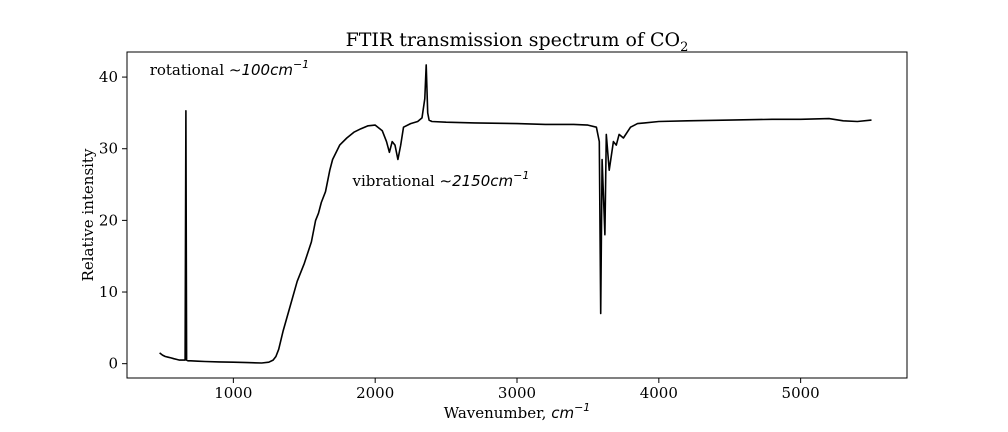 Image resolution: width=1008 pixels, height=432 pixels. What do you see at coordinates (375, 393) in the screenshot?
I see `x-tick-label-2000: 2000` at bounding box center [375, 393].